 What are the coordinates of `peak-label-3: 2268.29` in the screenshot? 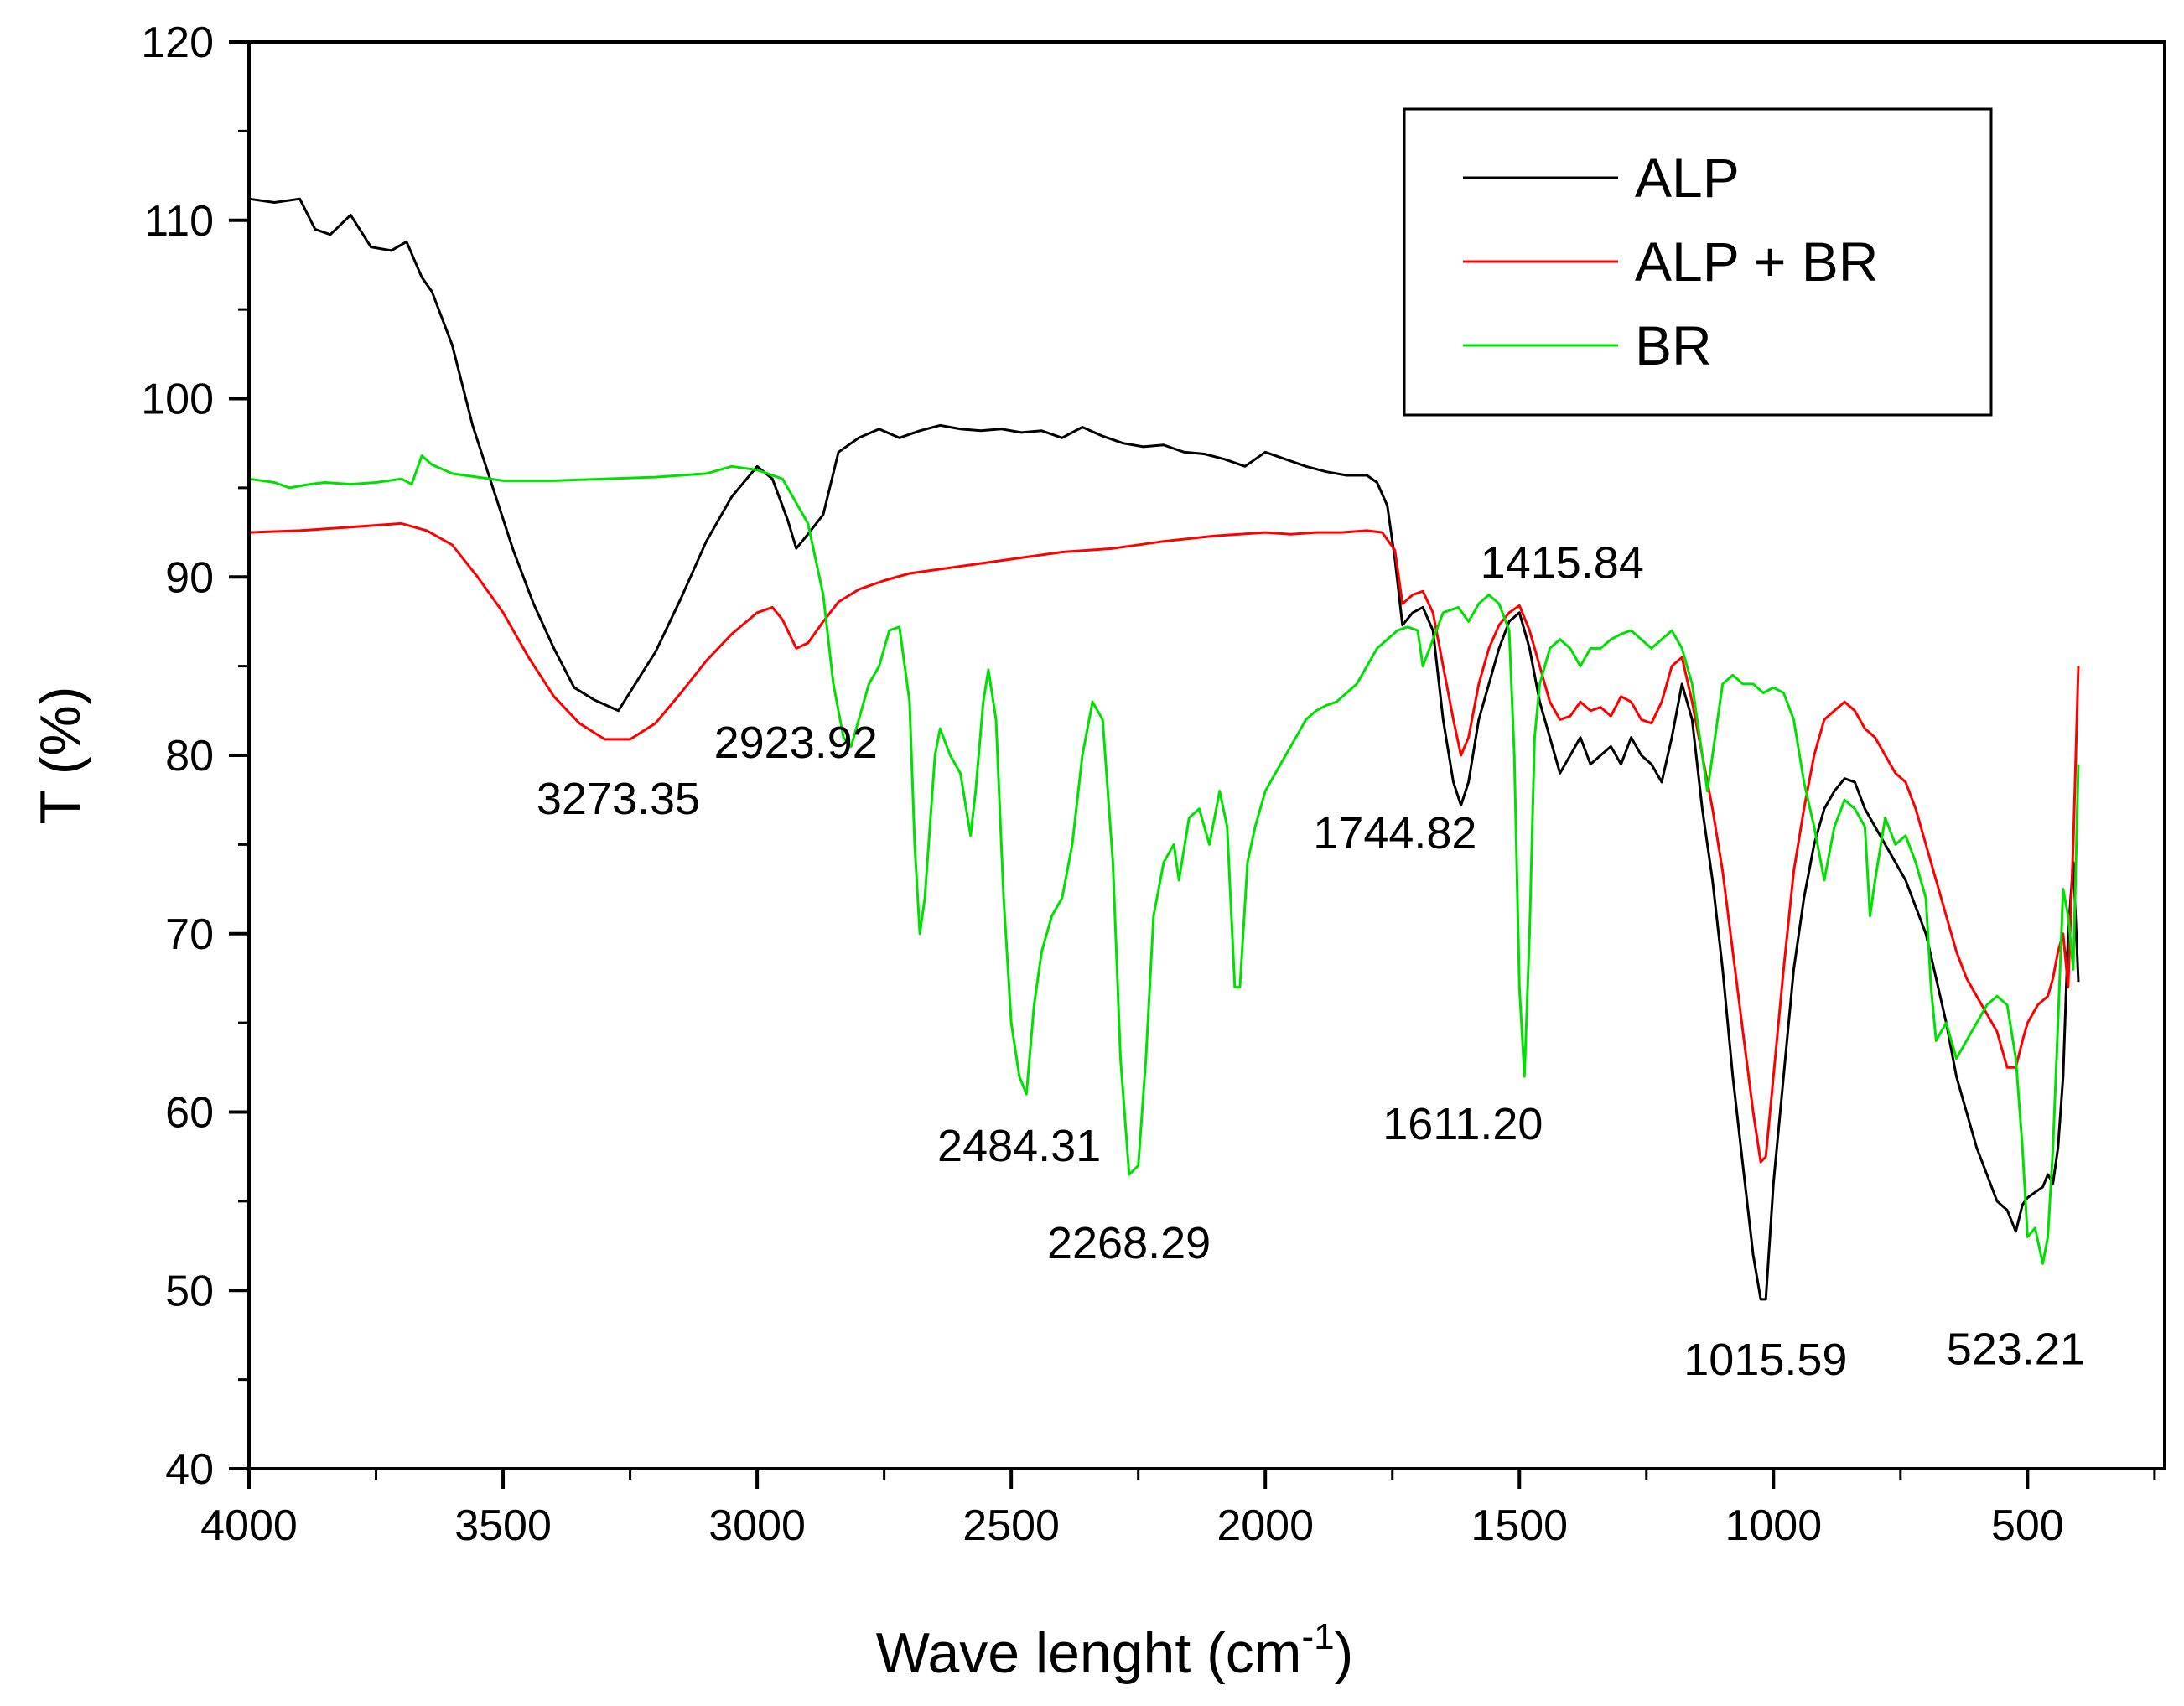 It's located at (1129, 1243).